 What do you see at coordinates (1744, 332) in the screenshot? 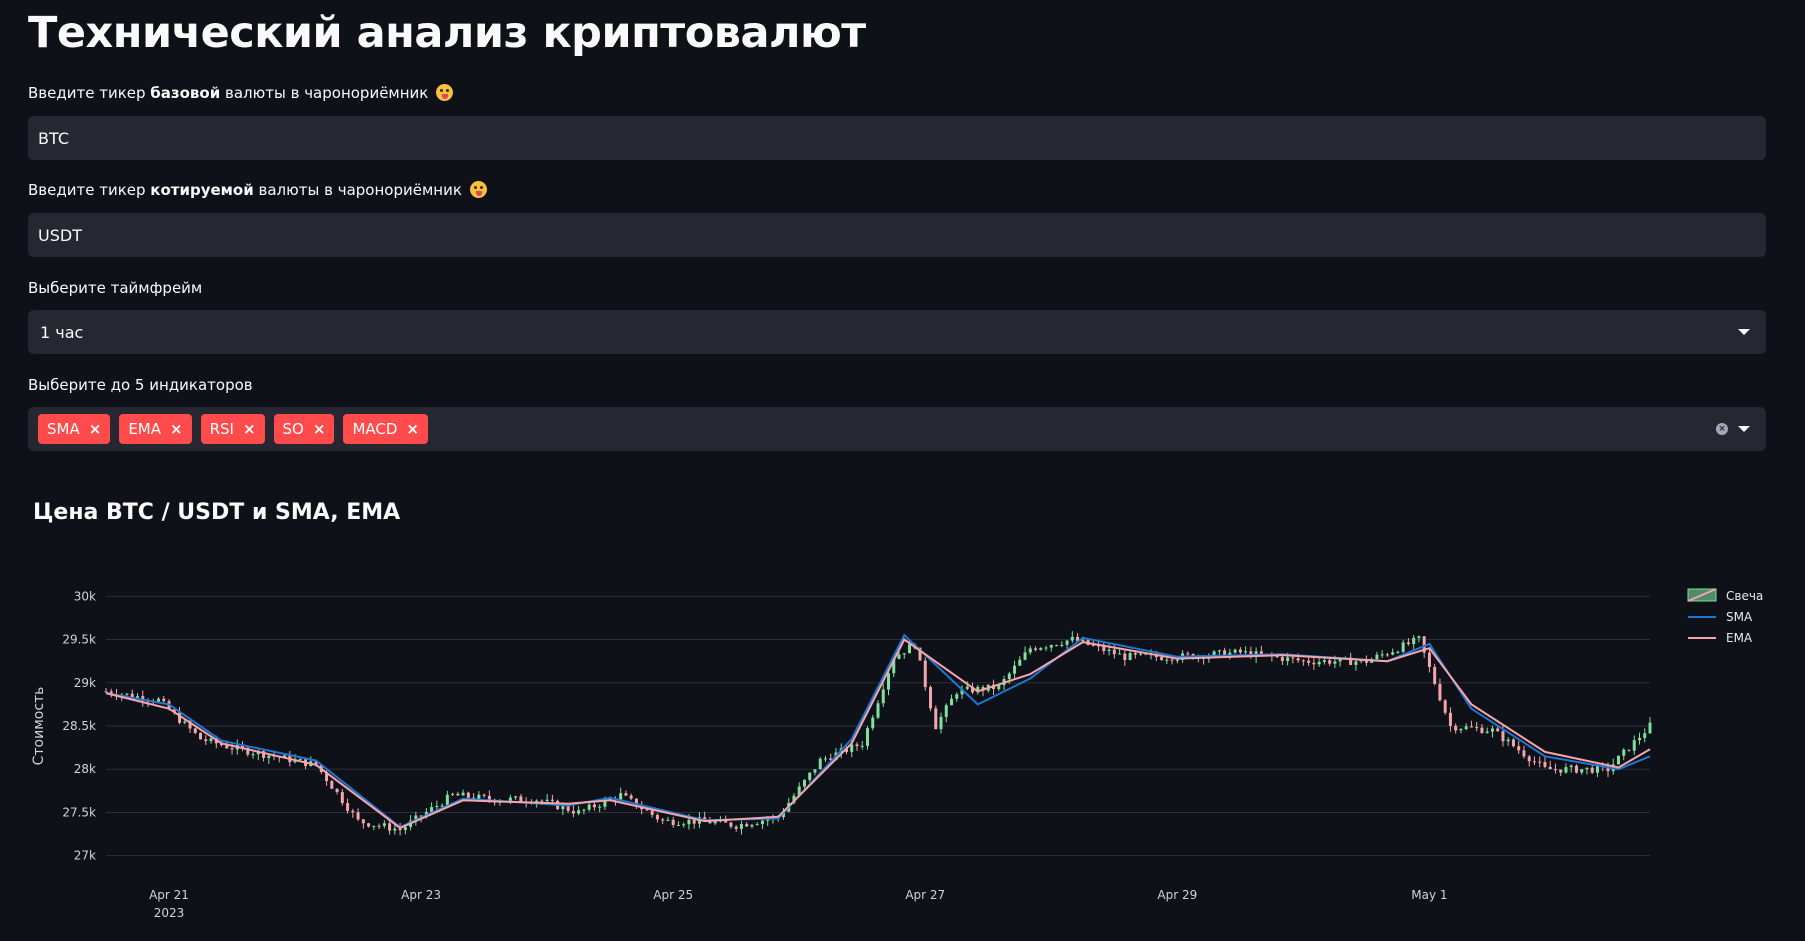
I see `chevron-down-icon` at bounding box center [1744, 332].